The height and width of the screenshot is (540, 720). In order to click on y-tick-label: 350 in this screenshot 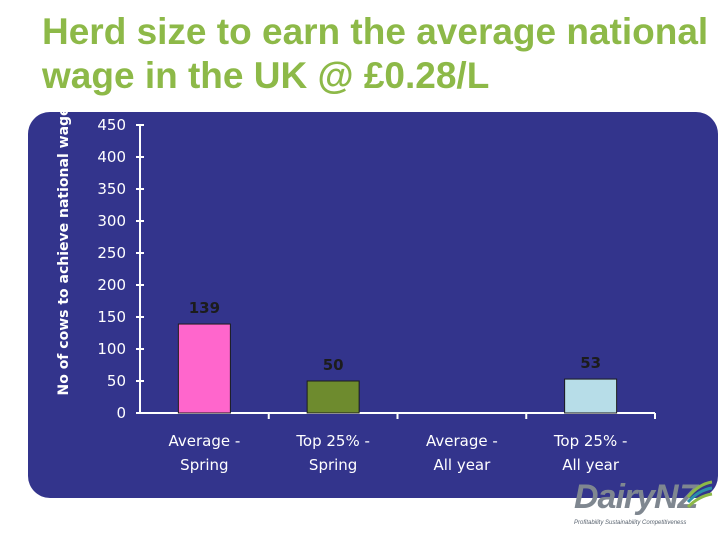, I will do `click(111, 189)`.